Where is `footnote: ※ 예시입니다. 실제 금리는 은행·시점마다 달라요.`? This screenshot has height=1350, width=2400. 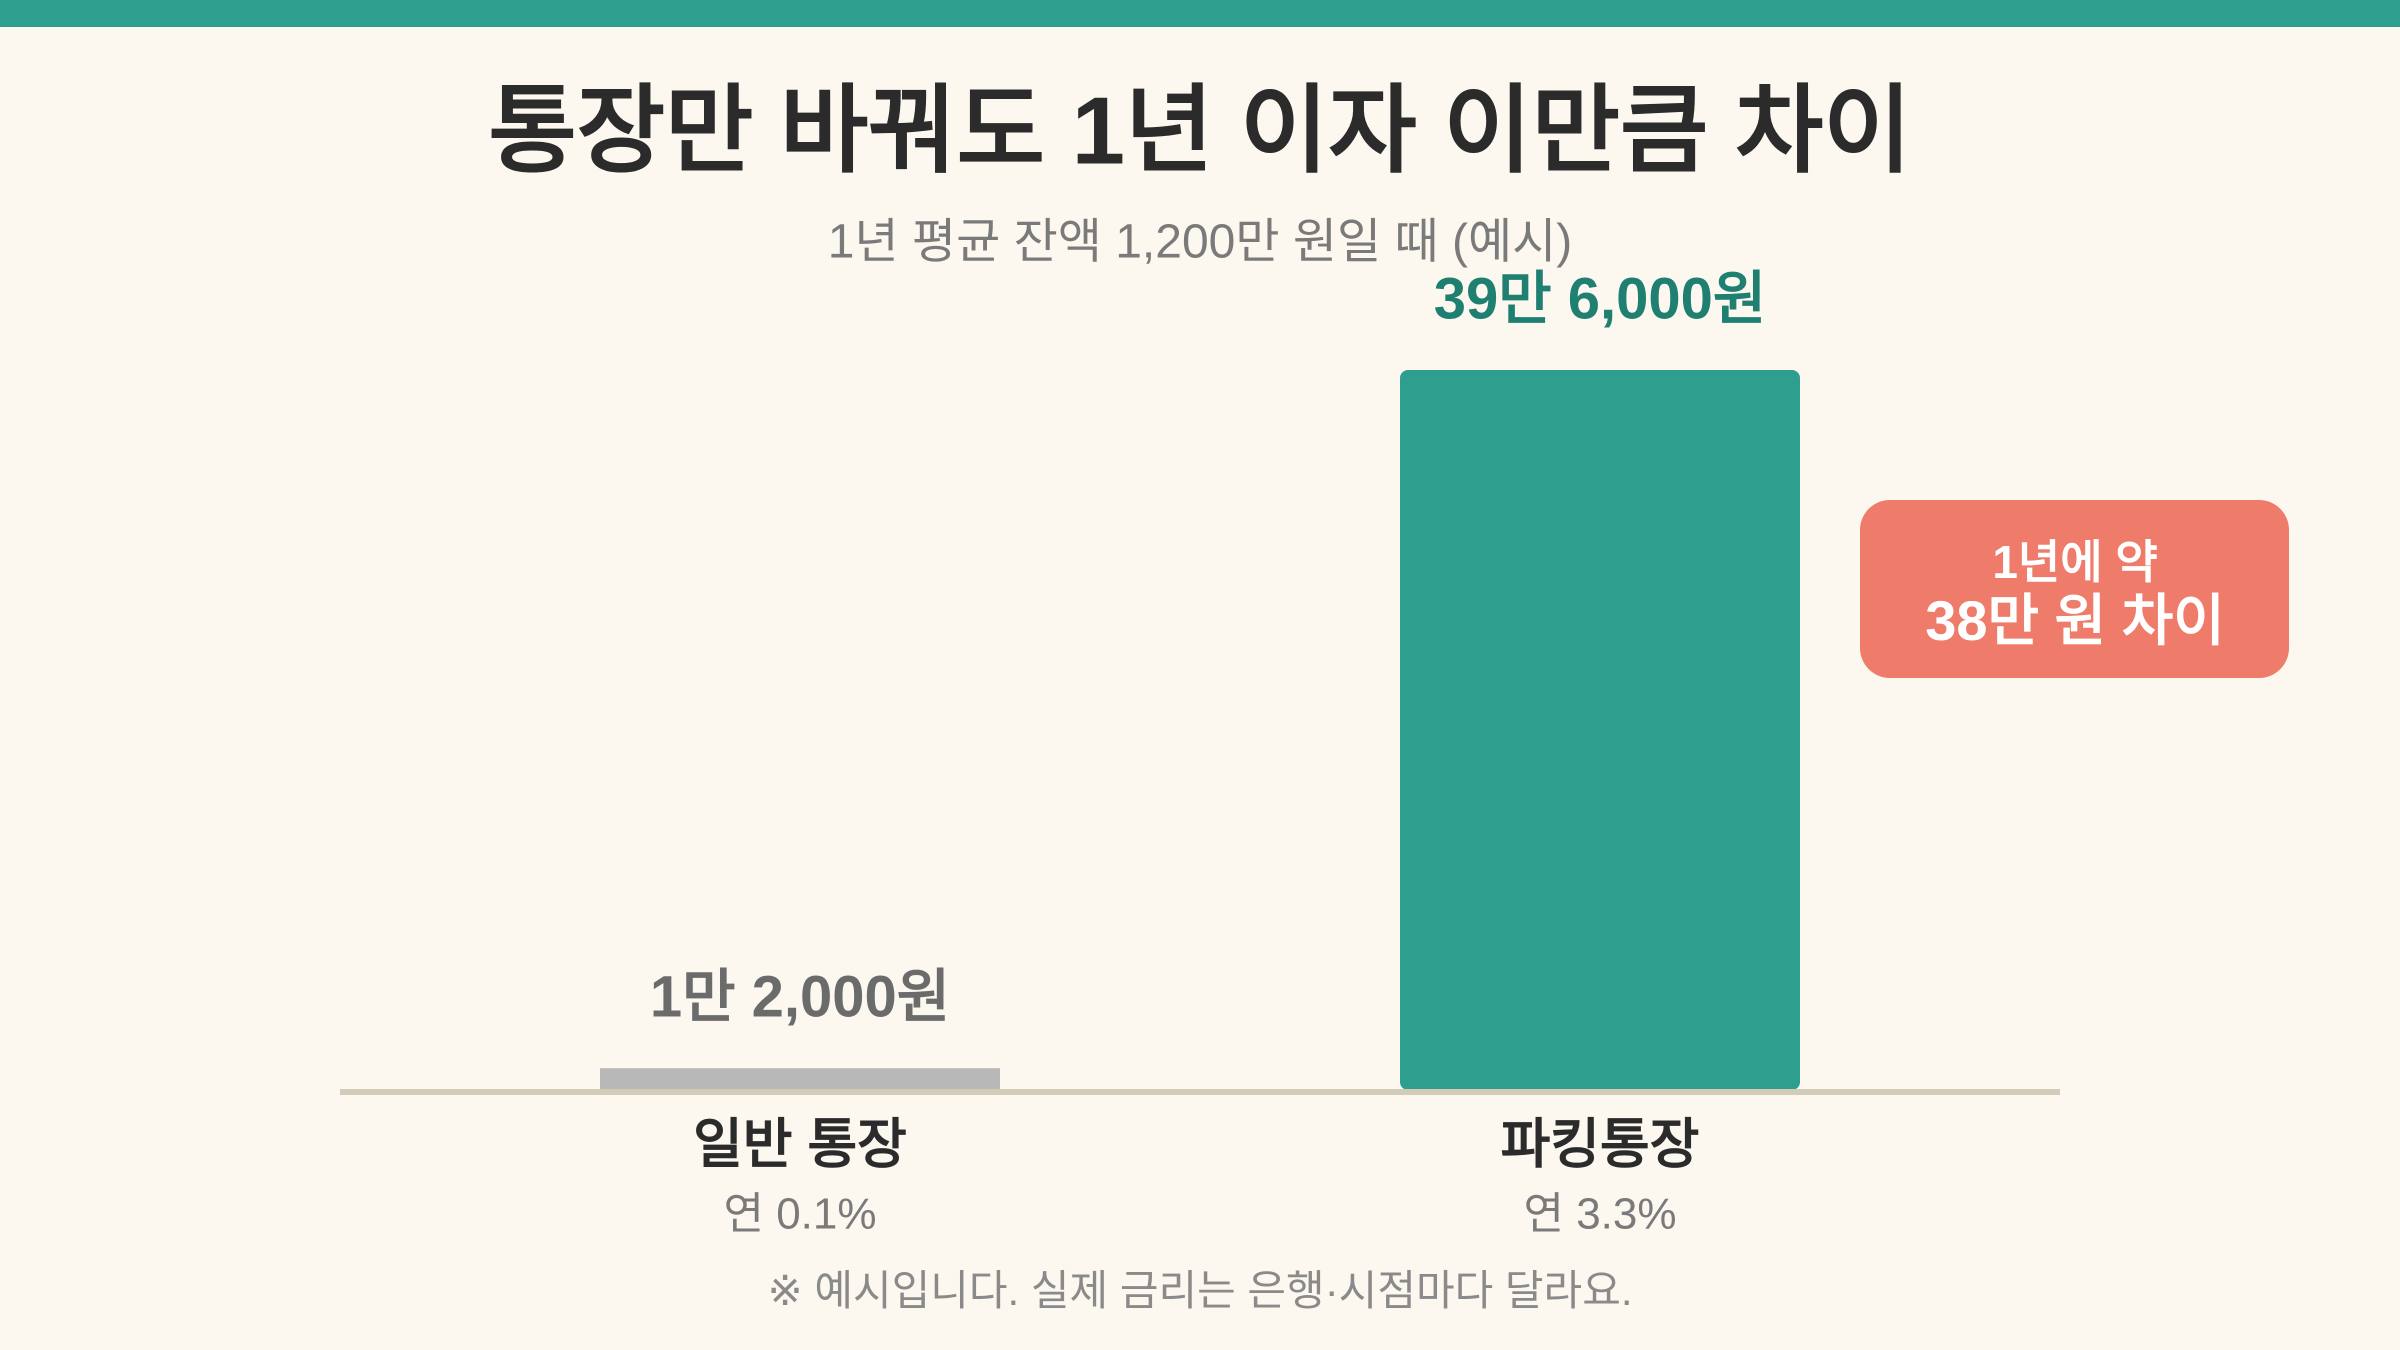
footnote: ※ 예시입니다. 실제 금리는 은행·시점마다 달라요. is located at coordinates (1199, 1290).